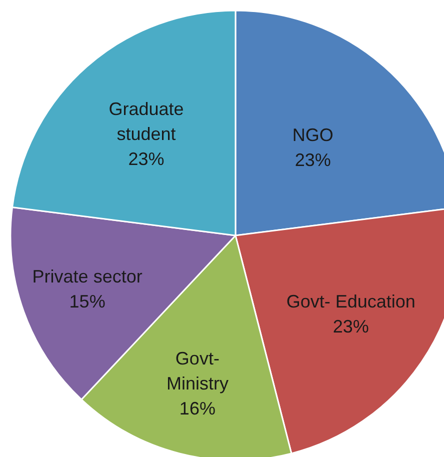 This screenshot has width=444, height=457. I want to click on slice-label: Govt- Education, so click(351, 301).